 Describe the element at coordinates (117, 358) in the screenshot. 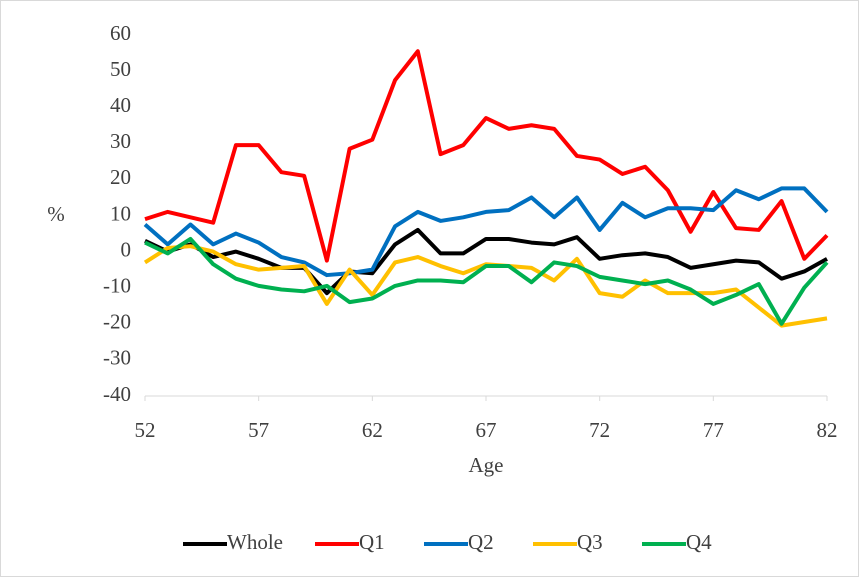

I see `y-tick-label: -30` at that location.